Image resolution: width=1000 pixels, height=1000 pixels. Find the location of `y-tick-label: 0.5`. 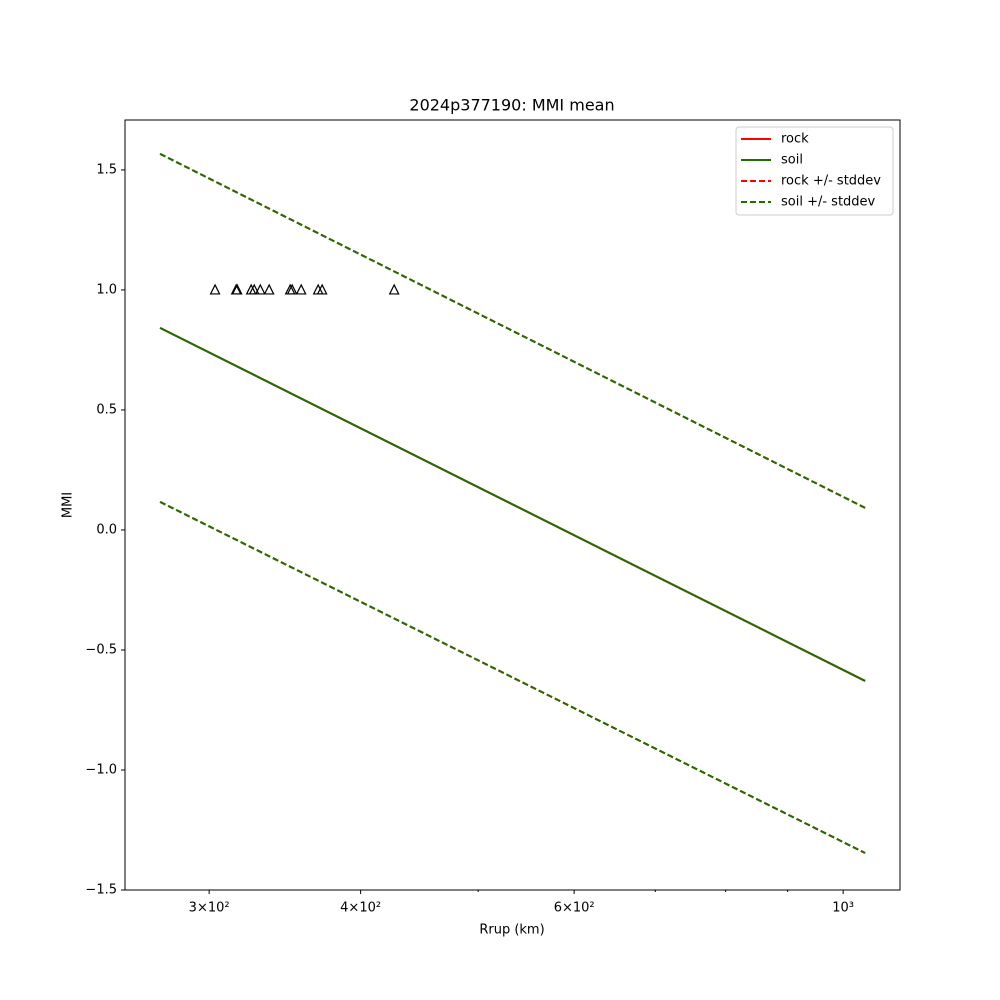

y-tick-label: 0.5 is located at coordinates (106, 409).